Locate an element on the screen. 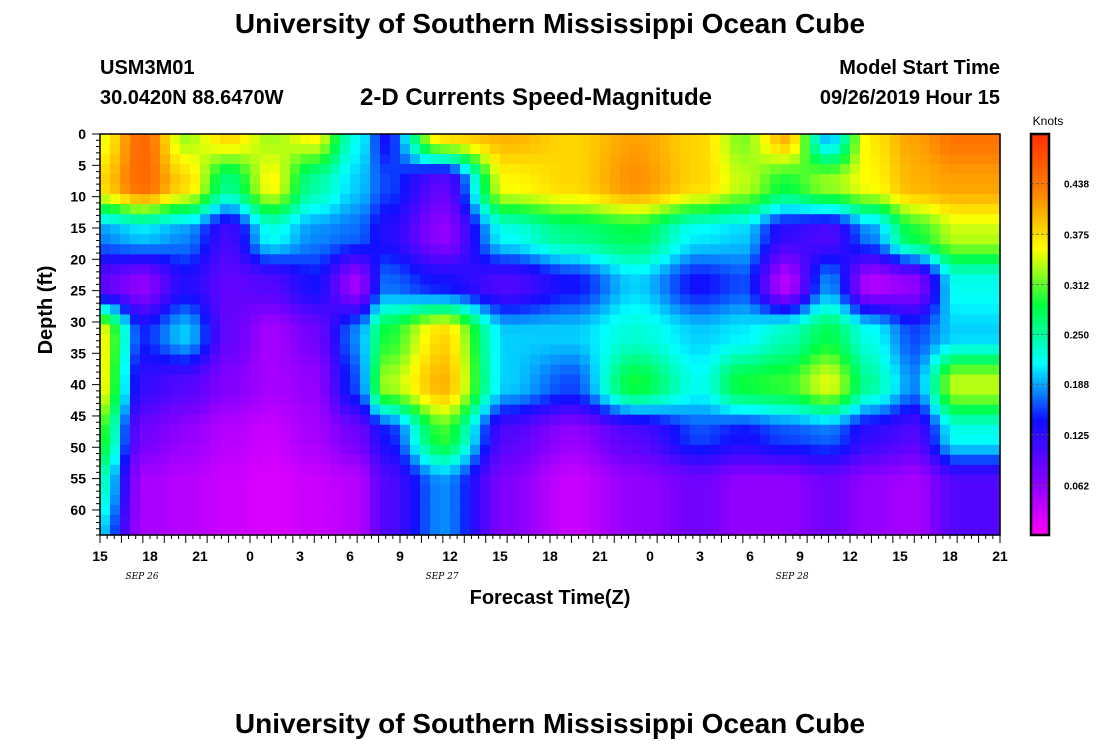  x-tick-label: 15 is located at coordinates (900, 556).